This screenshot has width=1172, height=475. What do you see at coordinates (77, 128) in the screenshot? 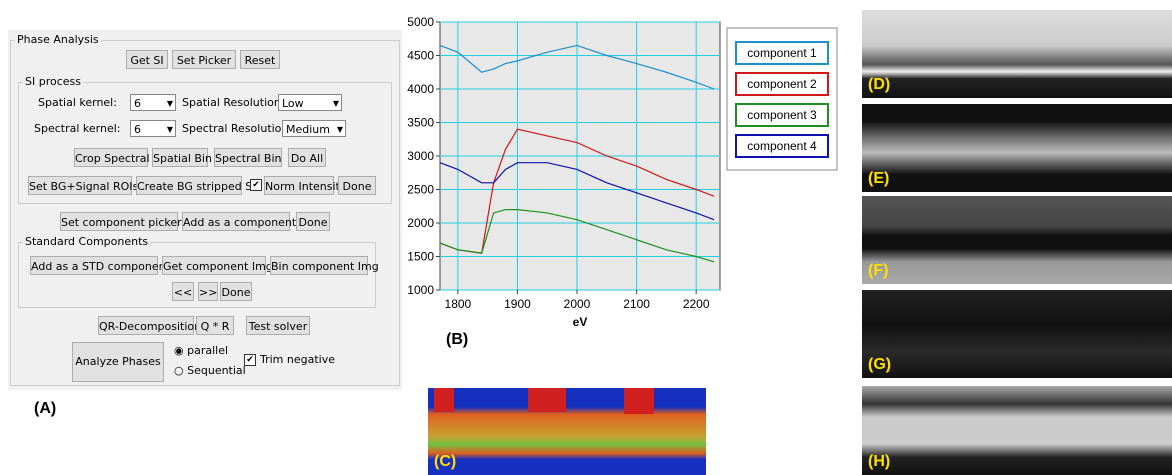
I see `label: Spectral kernel:` at bounding box center [77, 128].